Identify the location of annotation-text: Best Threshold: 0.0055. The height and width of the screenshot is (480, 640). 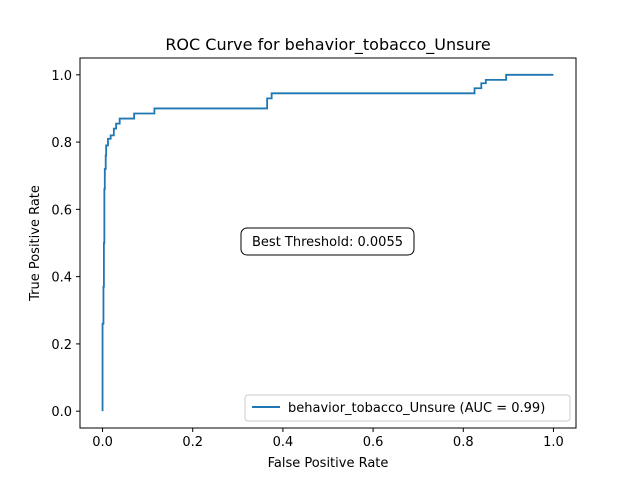
(327, 242).